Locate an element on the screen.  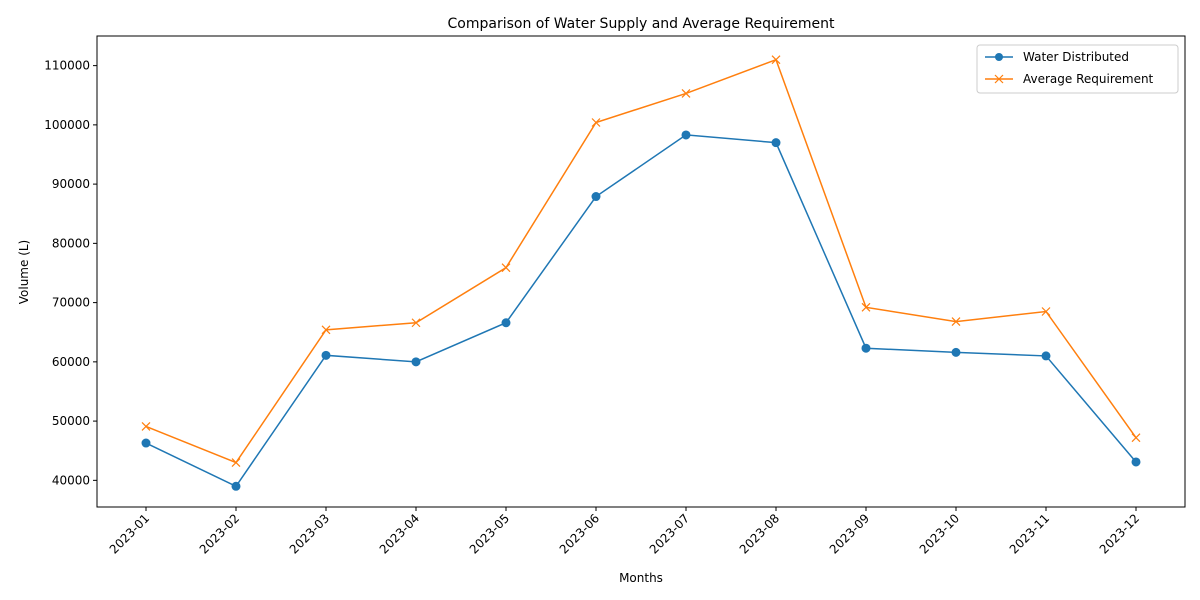
x-tick-label: 2023-07 is located at coordinates (669, 533).